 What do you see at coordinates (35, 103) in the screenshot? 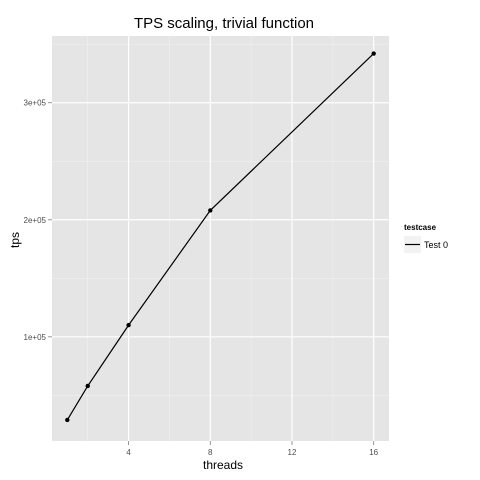
I see `y-tick-label: 3e+05` at bounding box center [35, 103].